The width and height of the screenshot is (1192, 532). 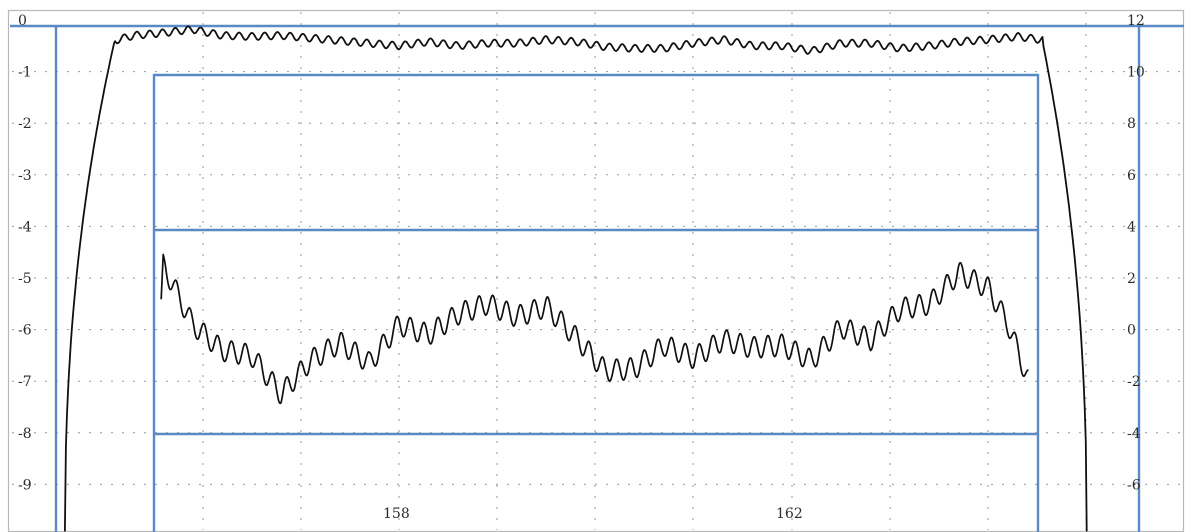 I want to click on y-tick-label-left: -6, so click(x=25, y=331).